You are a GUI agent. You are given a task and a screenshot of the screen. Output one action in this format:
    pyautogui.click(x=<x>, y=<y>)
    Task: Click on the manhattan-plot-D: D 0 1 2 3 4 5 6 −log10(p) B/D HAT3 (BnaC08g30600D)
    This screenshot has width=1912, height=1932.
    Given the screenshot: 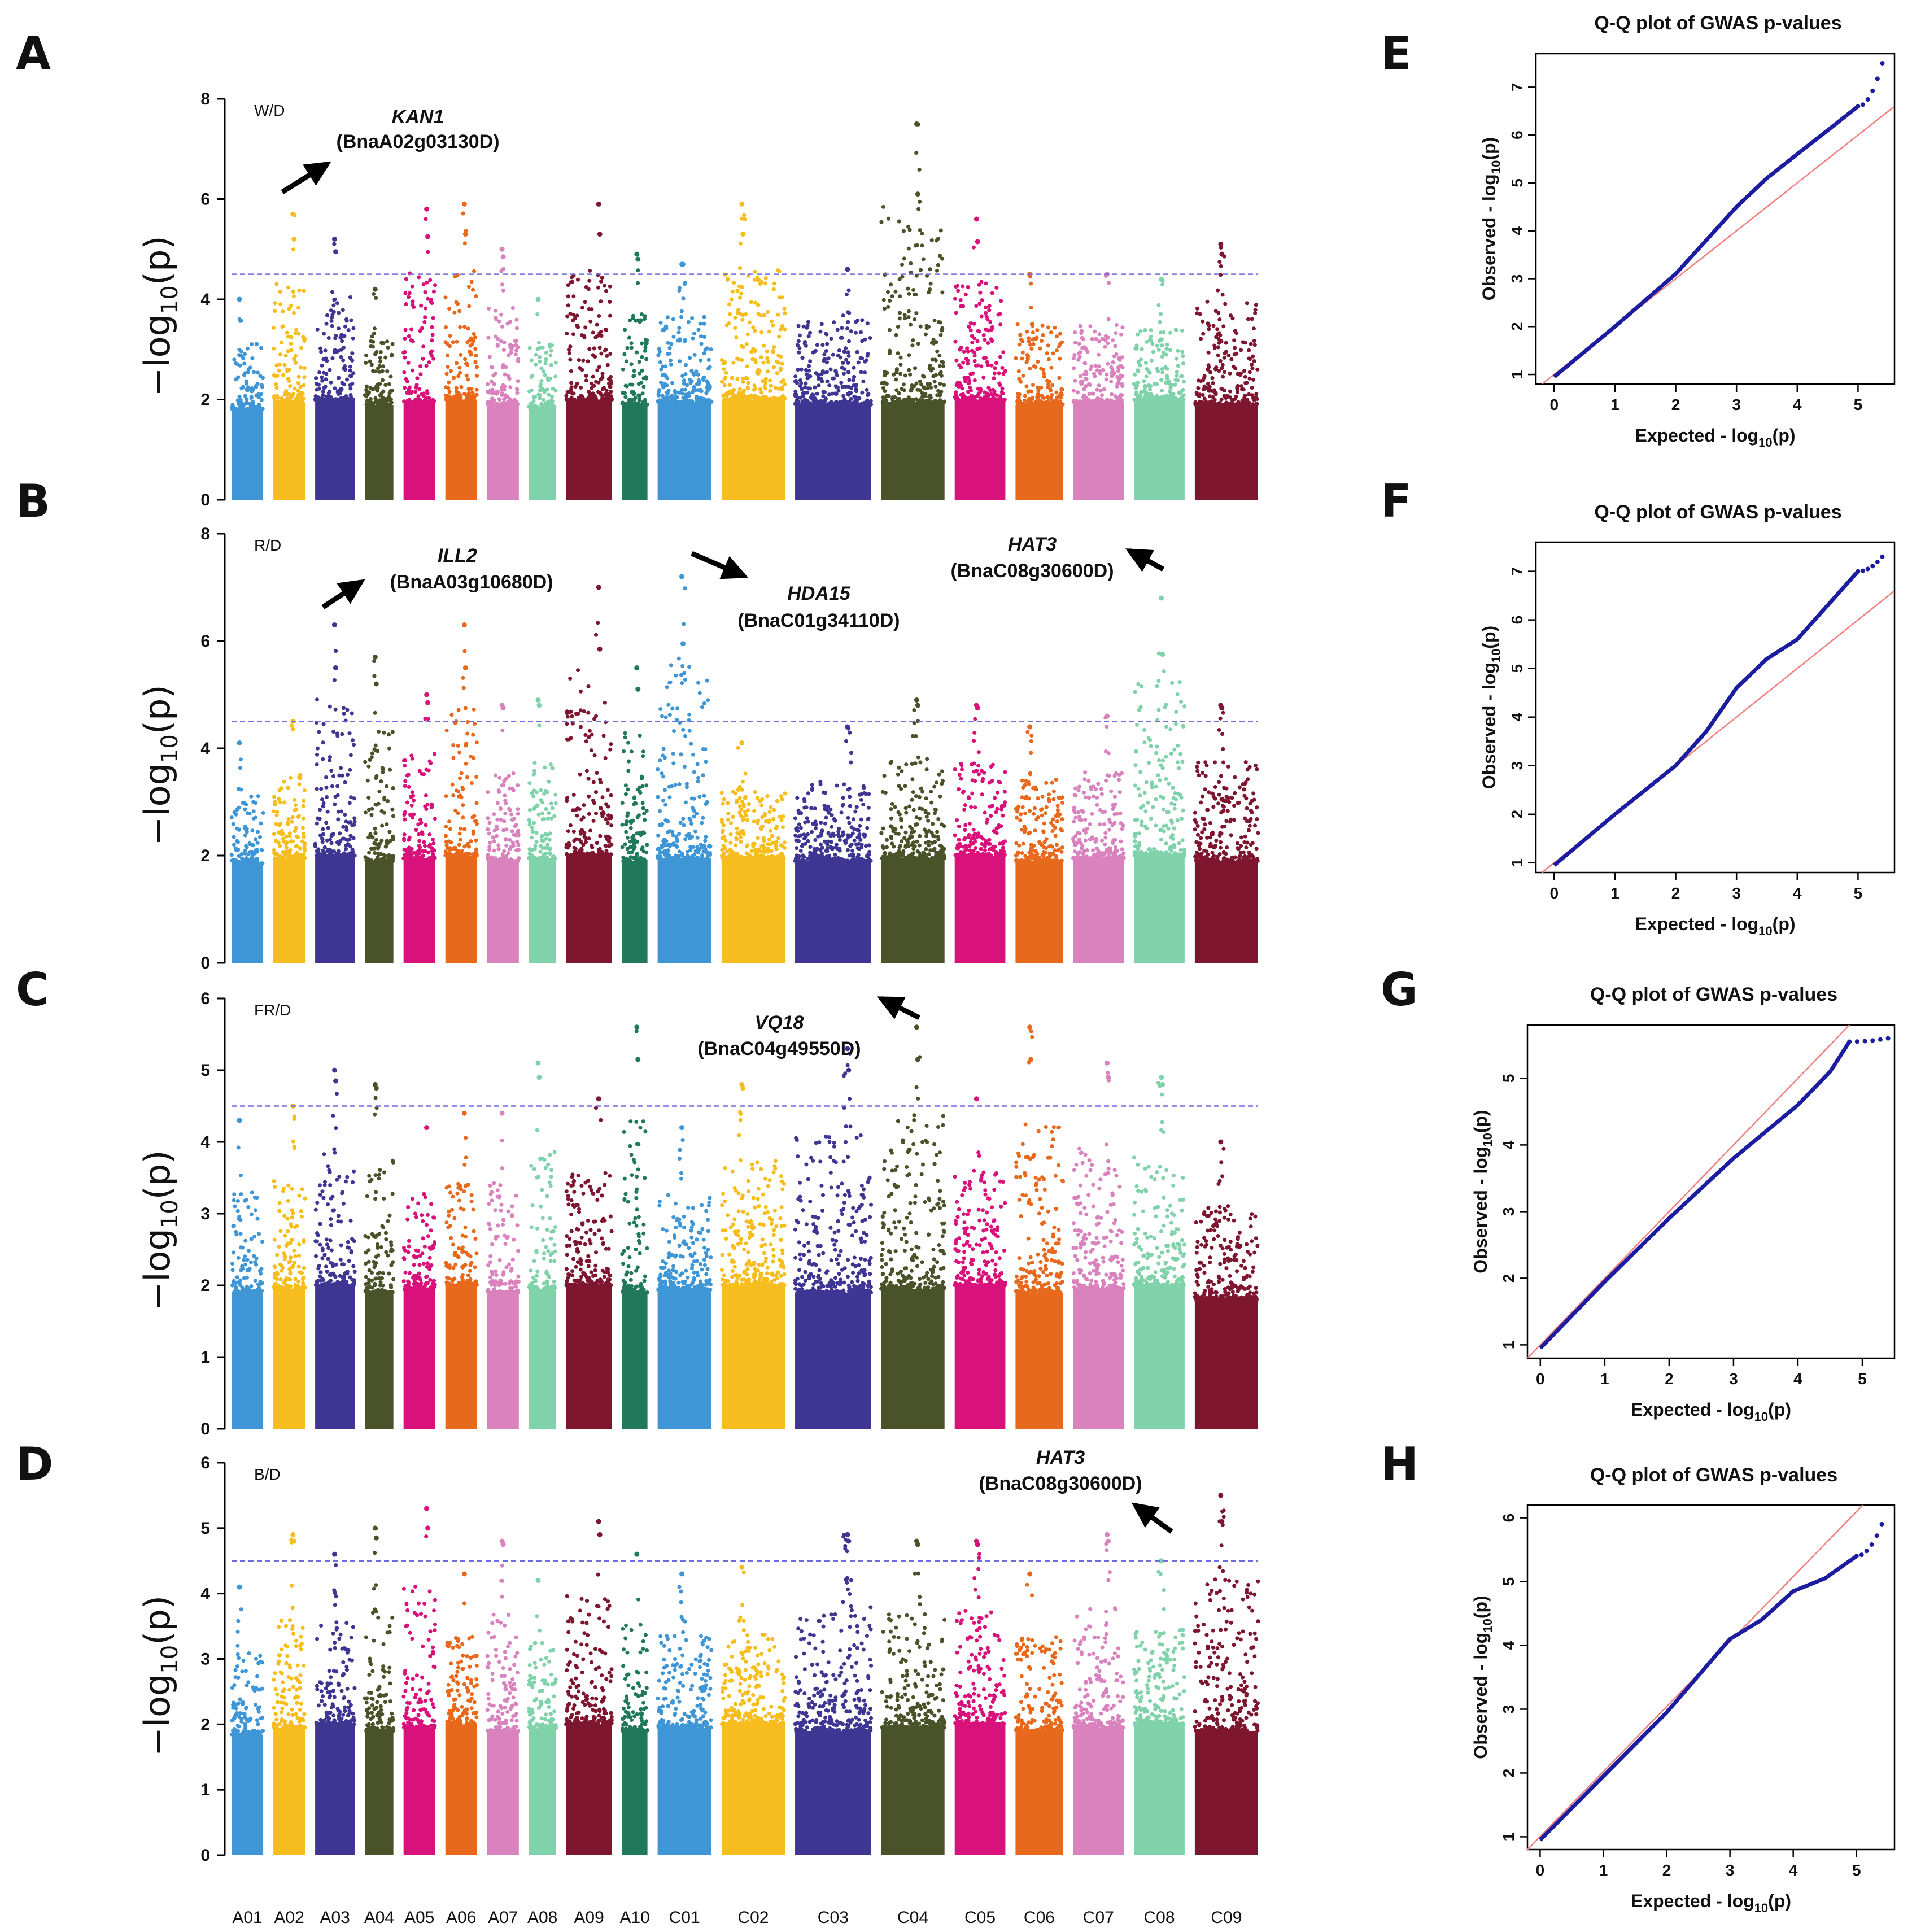 What is the action you would take?
    pyautogui.click(x=638, y=1651)
    